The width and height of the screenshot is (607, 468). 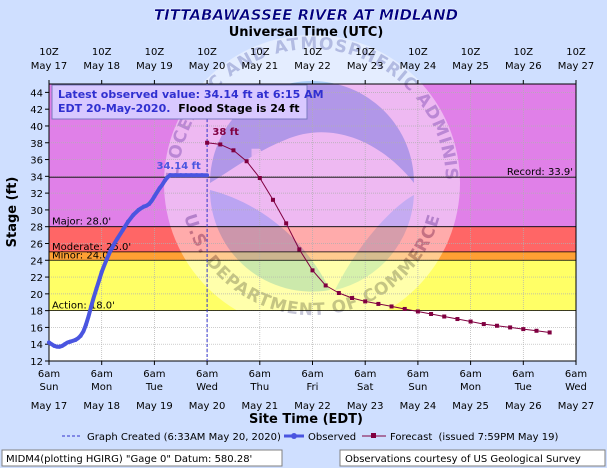 I want to click on y-tick-label: 14, so click(x=36, y=345).